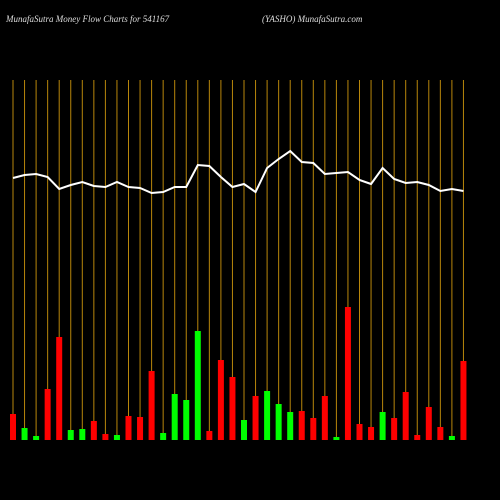 This screenshot has width=500, height=500. Describe the element at coordinates (312, 19) in the screenshot. I see `chart-subtitle: (YASHO) MunafaSutra.com` at that location.